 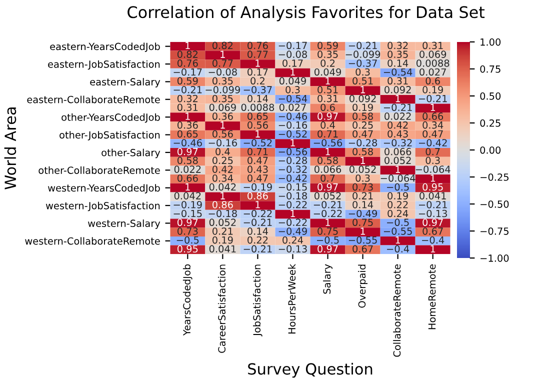 What do you see at coordinates (494, 231) in the screenshot?
I see `color-bar-label: −0.75` at bounding box center [494, 231].